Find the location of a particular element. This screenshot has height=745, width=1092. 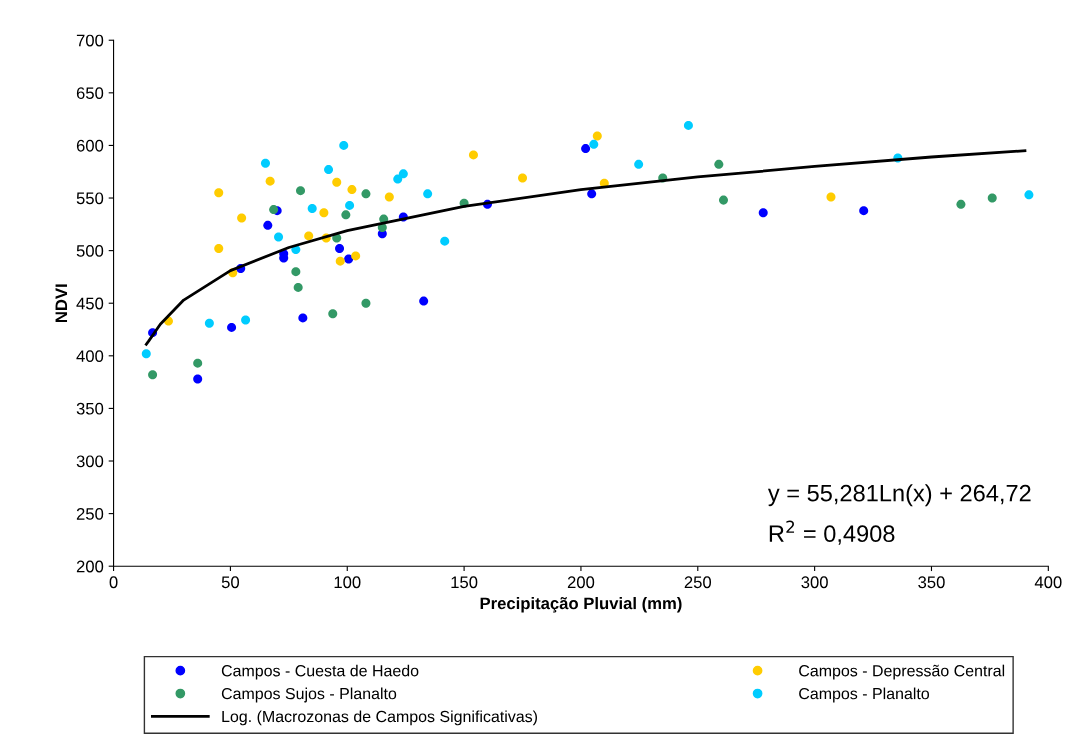

y-tick-label: 400 is located at coordinates (90, 356).